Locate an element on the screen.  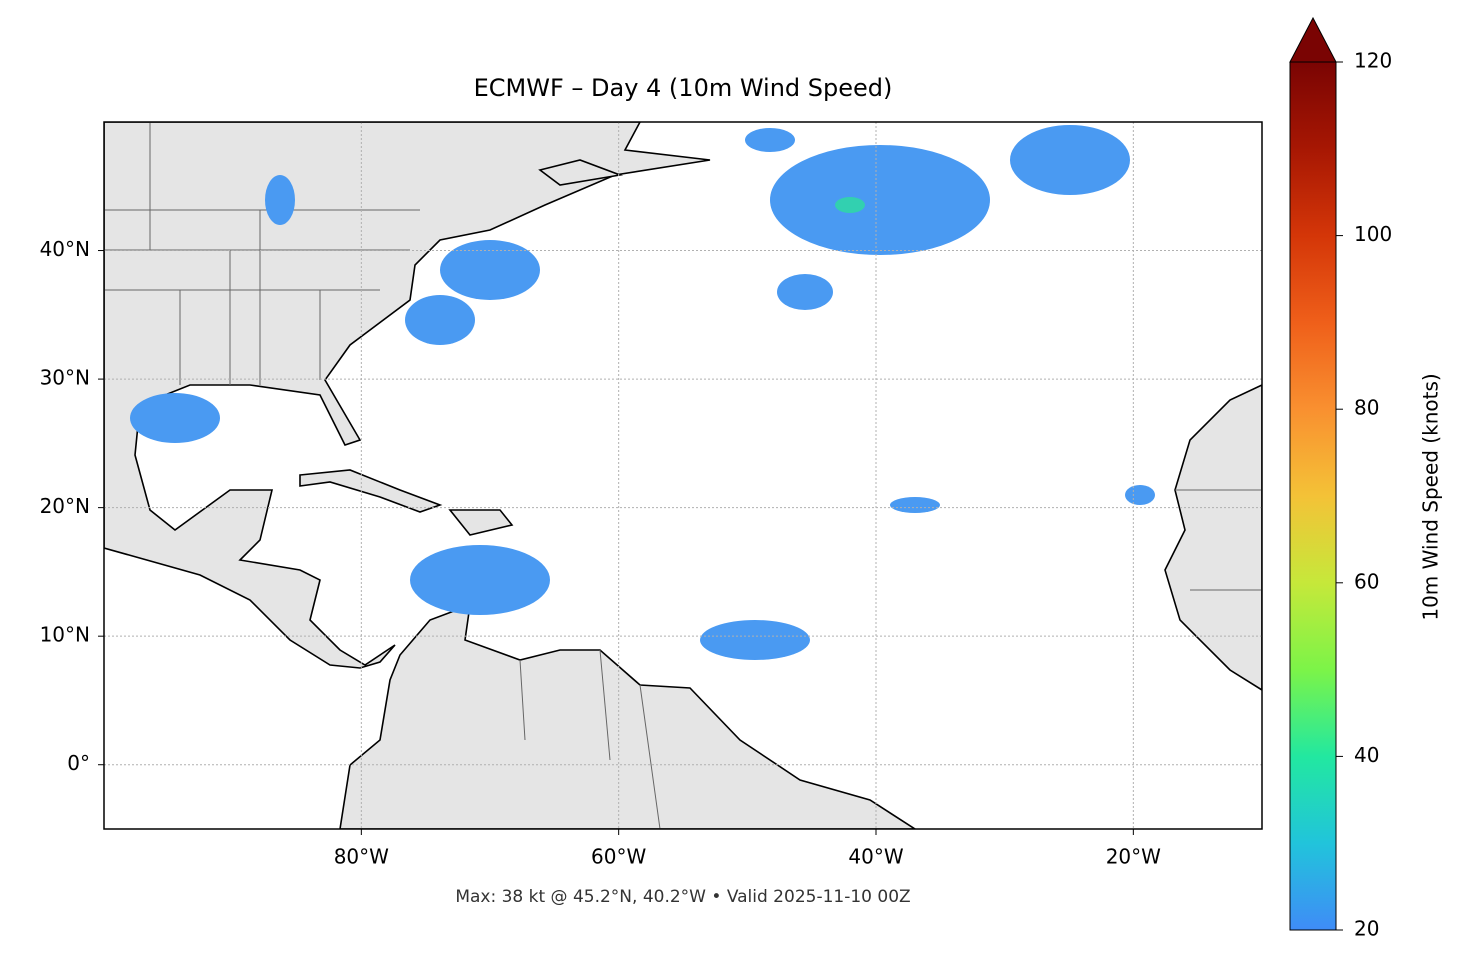
title: ECMWF – Day 4 (10m Wind Speed) is located at coordinates (683, 88).